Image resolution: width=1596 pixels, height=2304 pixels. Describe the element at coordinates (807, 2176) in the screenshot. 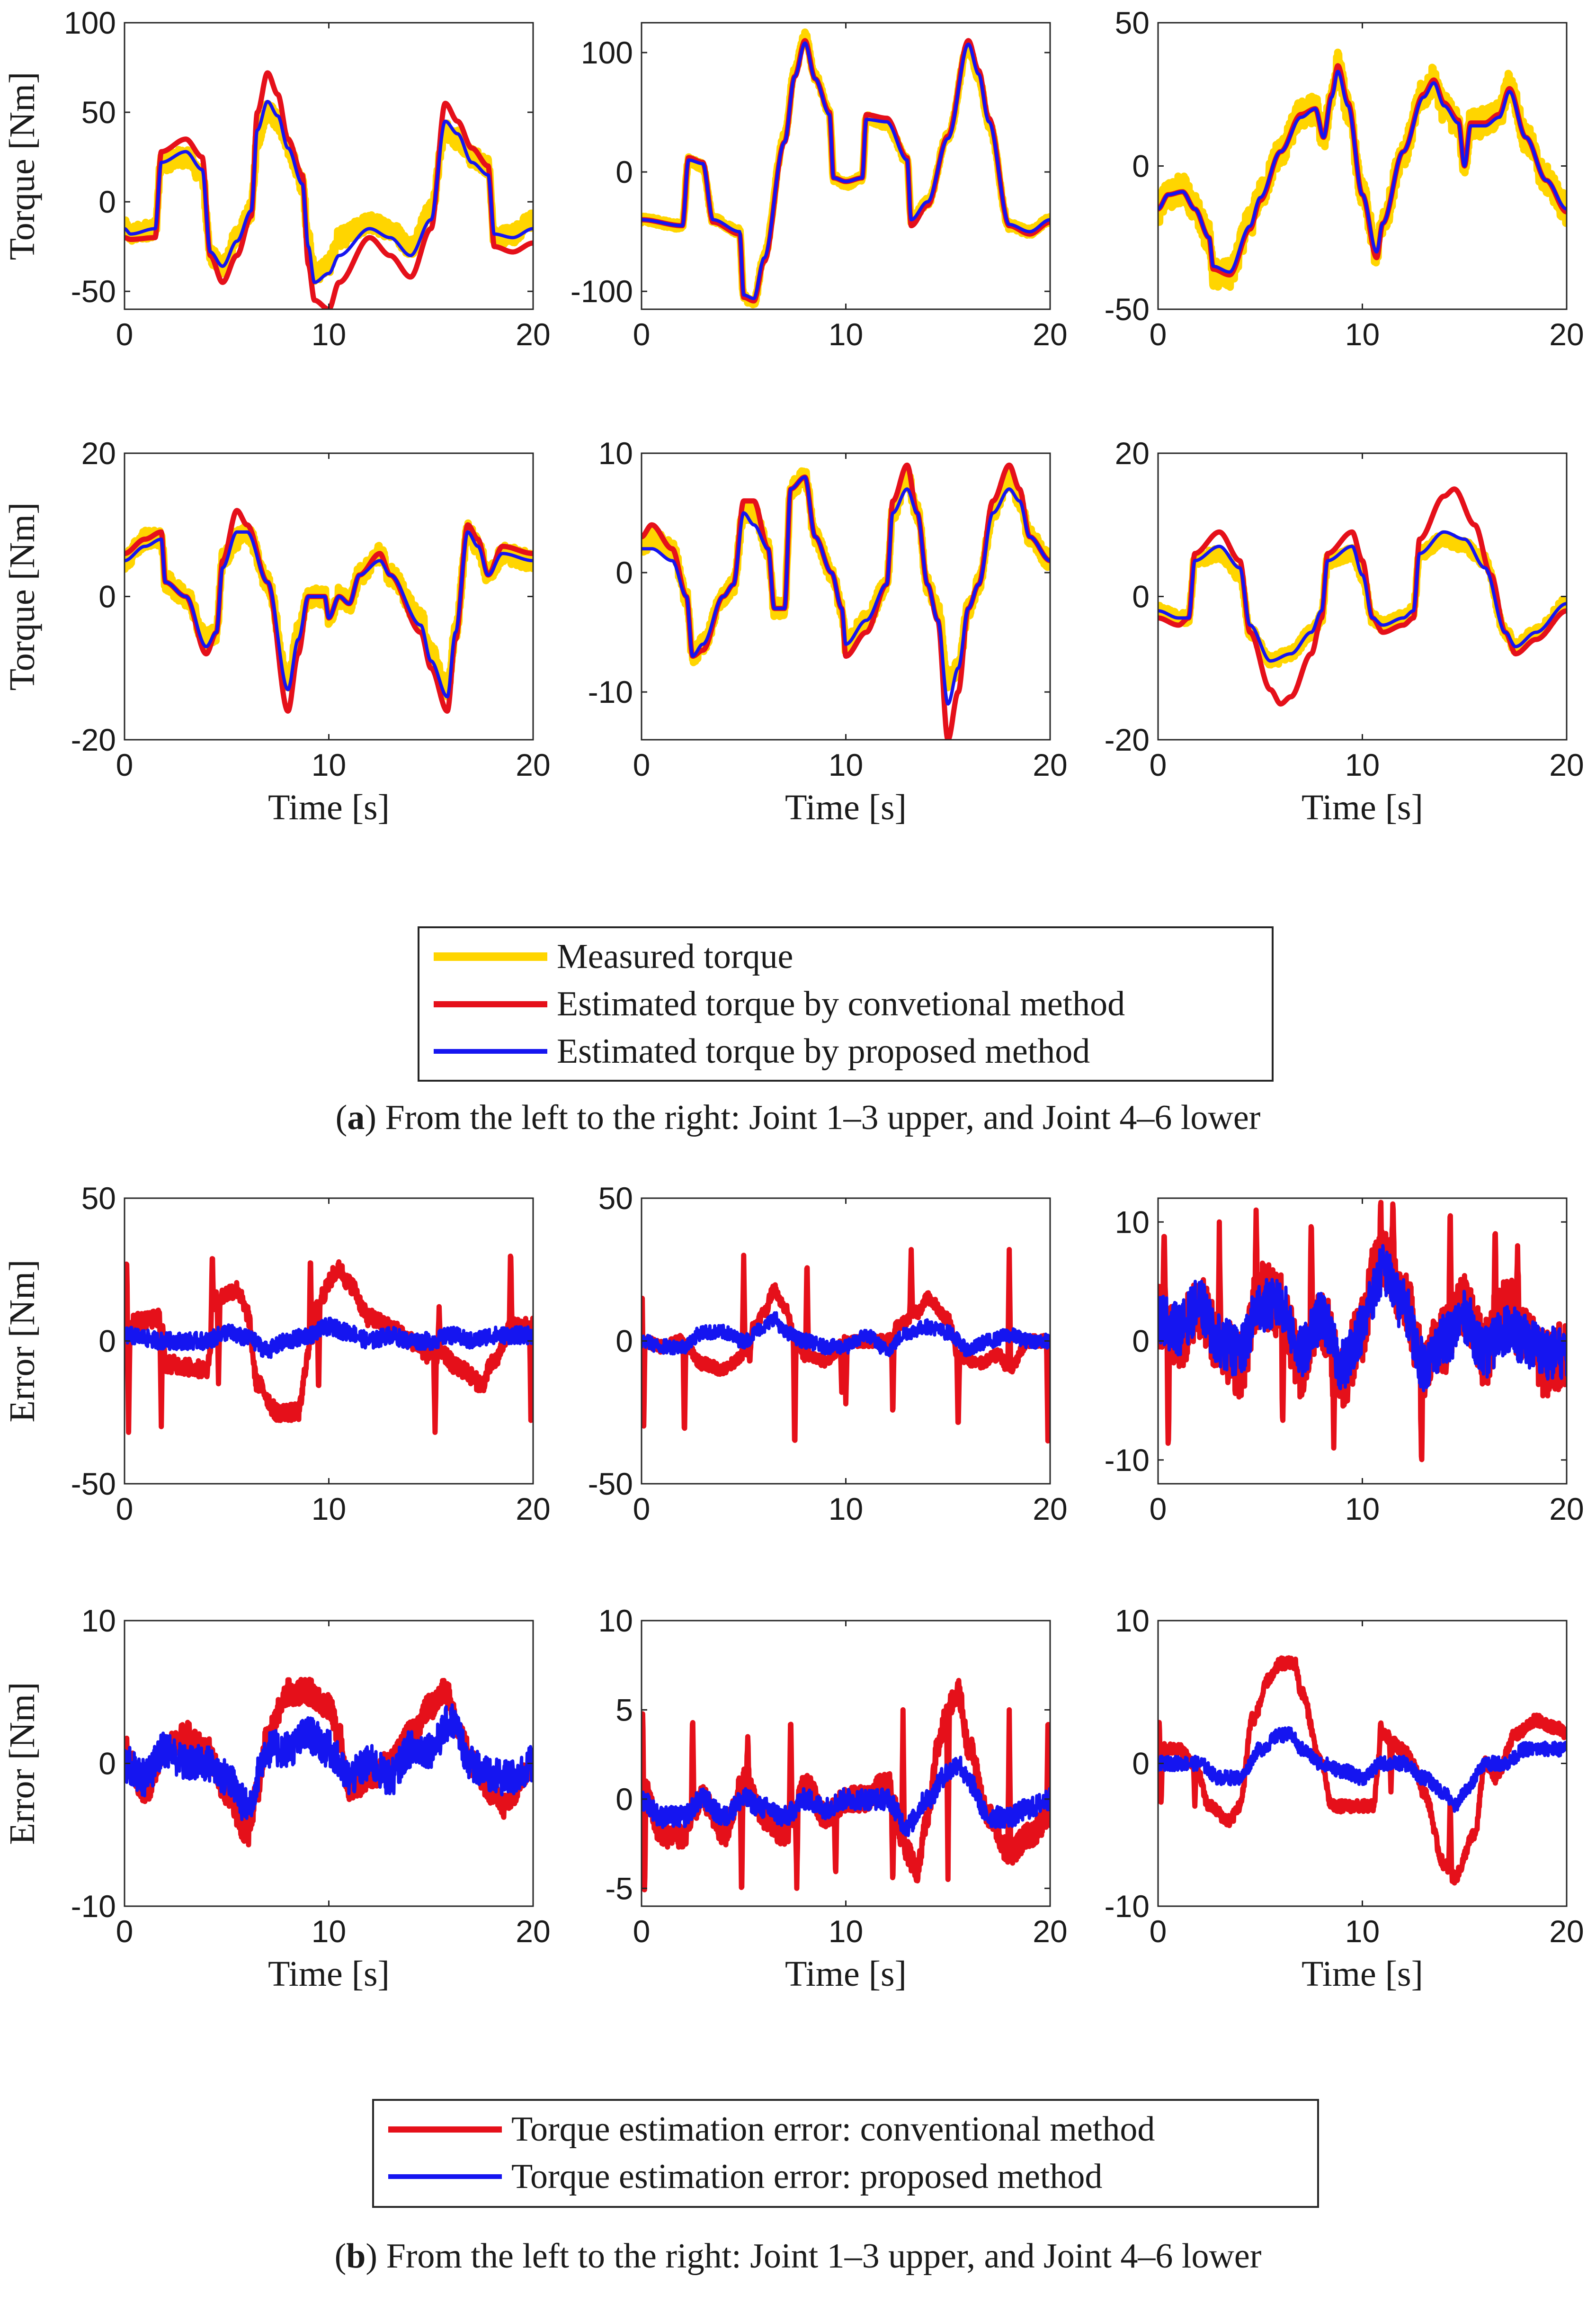

I see `legend-b-label: Torque estimation error: proposed method` at that location.